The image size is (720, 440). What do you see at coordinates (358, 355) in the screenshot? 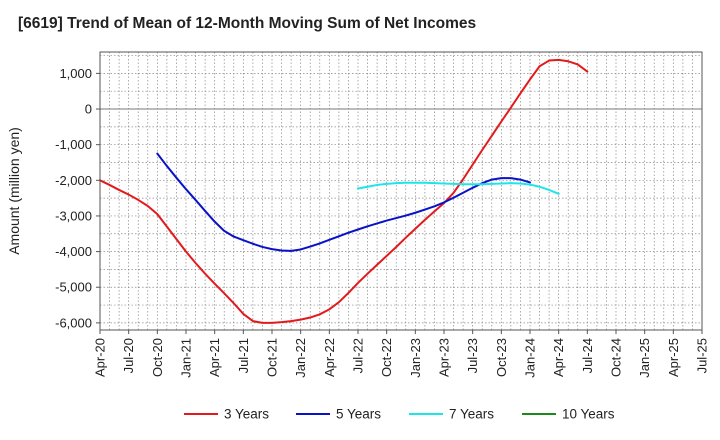
I see `x-tick-label: Jul-22` at bounding box center [358, 355].